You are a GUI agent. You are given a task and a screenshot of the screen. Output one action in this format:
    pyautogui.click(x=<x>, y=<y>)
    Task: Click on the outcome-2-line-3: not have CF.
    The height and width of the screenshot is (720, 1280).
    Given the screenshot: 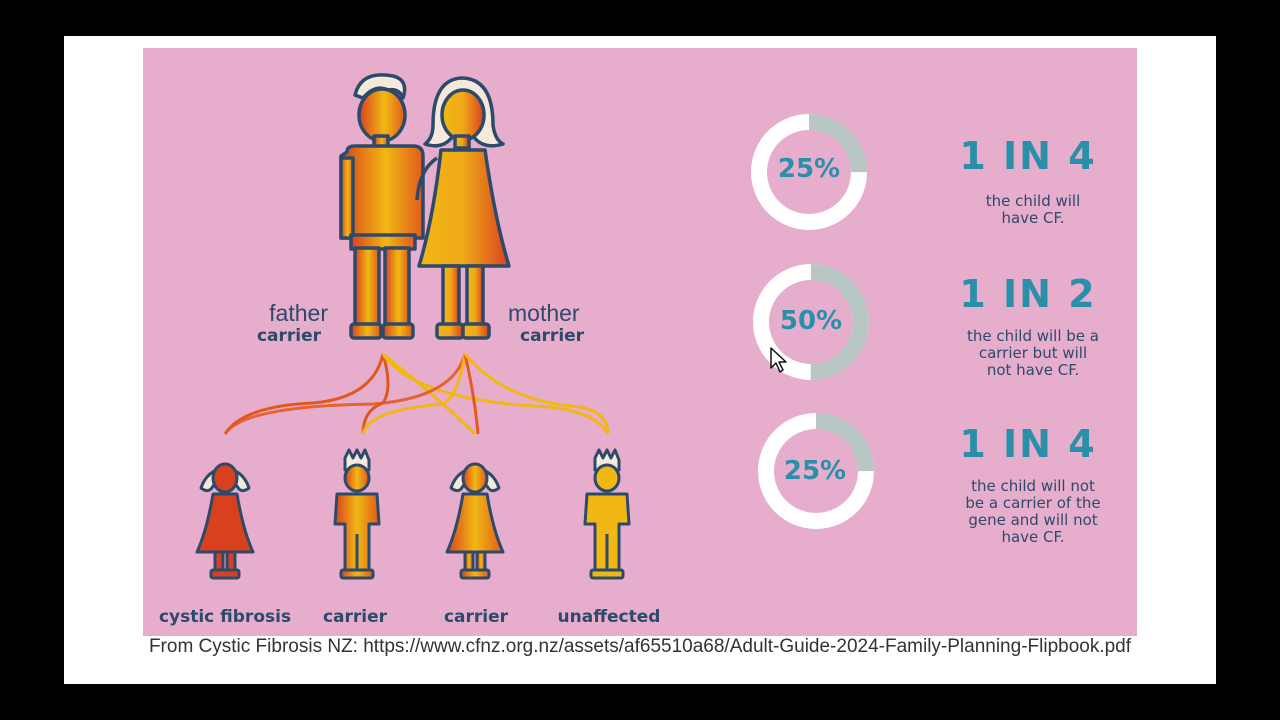 What is the action you would take?
    pyautogui.click(x=1033, y=370)
    